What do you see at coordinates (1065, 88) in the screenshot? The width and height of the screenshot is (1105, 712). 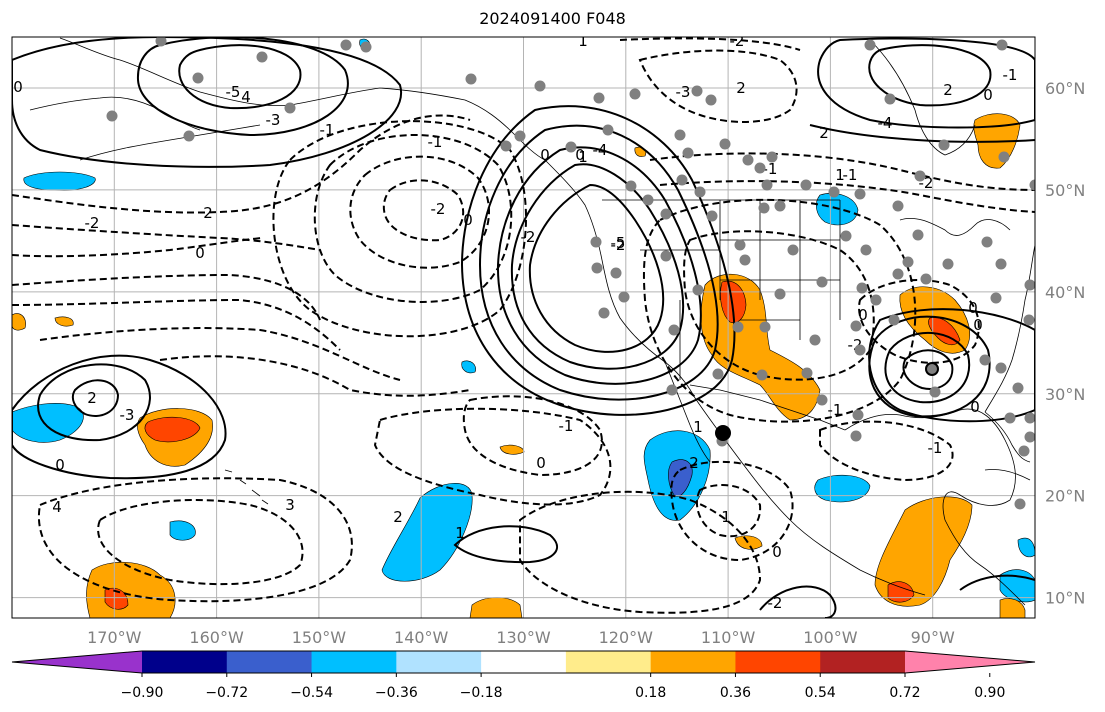 I see `lat-tick-label: 60°N` at bounding box center [1065, 88].